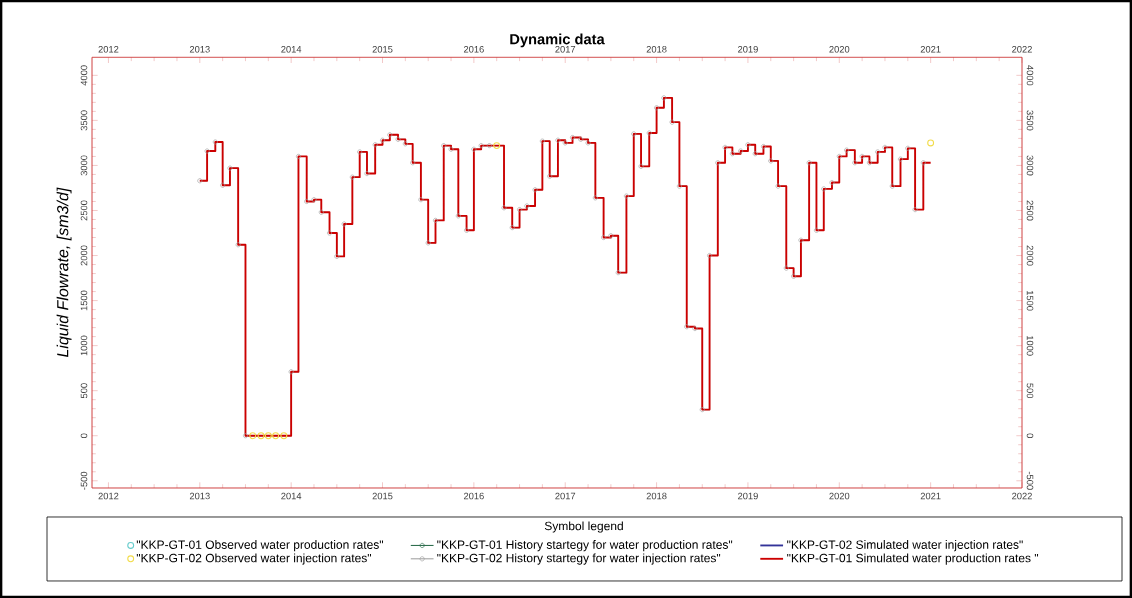  Describe the element at coordinates (656, 496) in the screenshot. I see `x2-tick-label: 2018` at that location.